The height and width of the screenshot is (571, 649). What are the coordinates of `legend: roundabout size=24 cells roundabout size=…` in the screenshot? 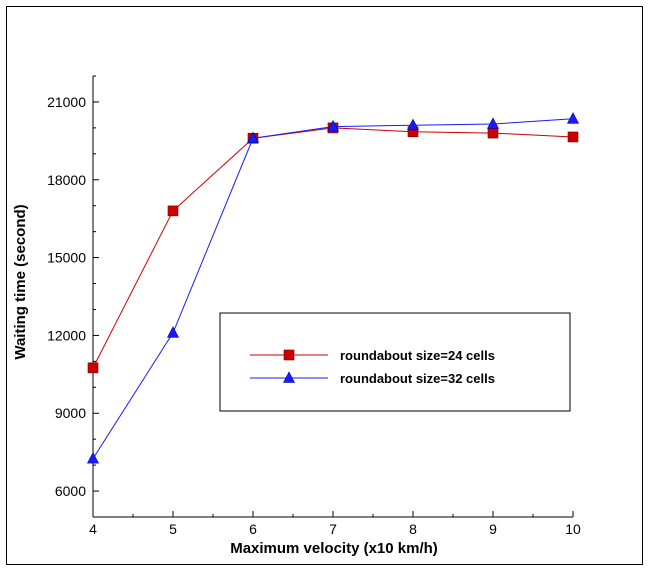 It's located at (395, 362).